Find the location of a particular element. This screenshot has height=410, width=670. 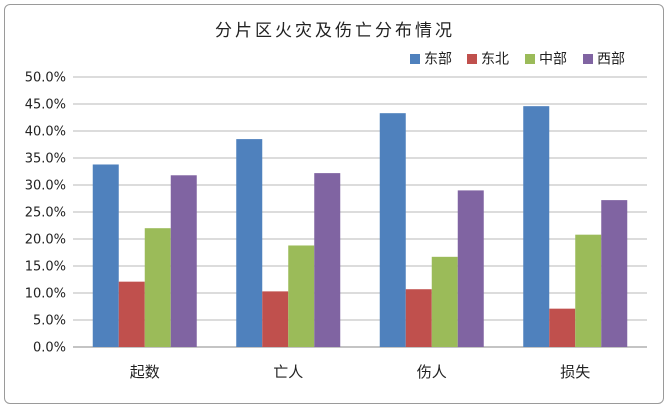

legend-label: 西部 is located at coordinates (611, 60).